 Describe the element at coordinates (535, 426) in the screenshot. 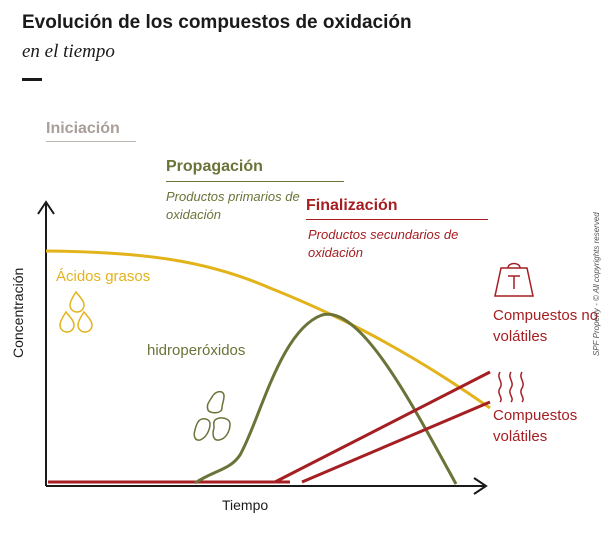

I see `volatile-label: Compuestos volátiles` at that location.